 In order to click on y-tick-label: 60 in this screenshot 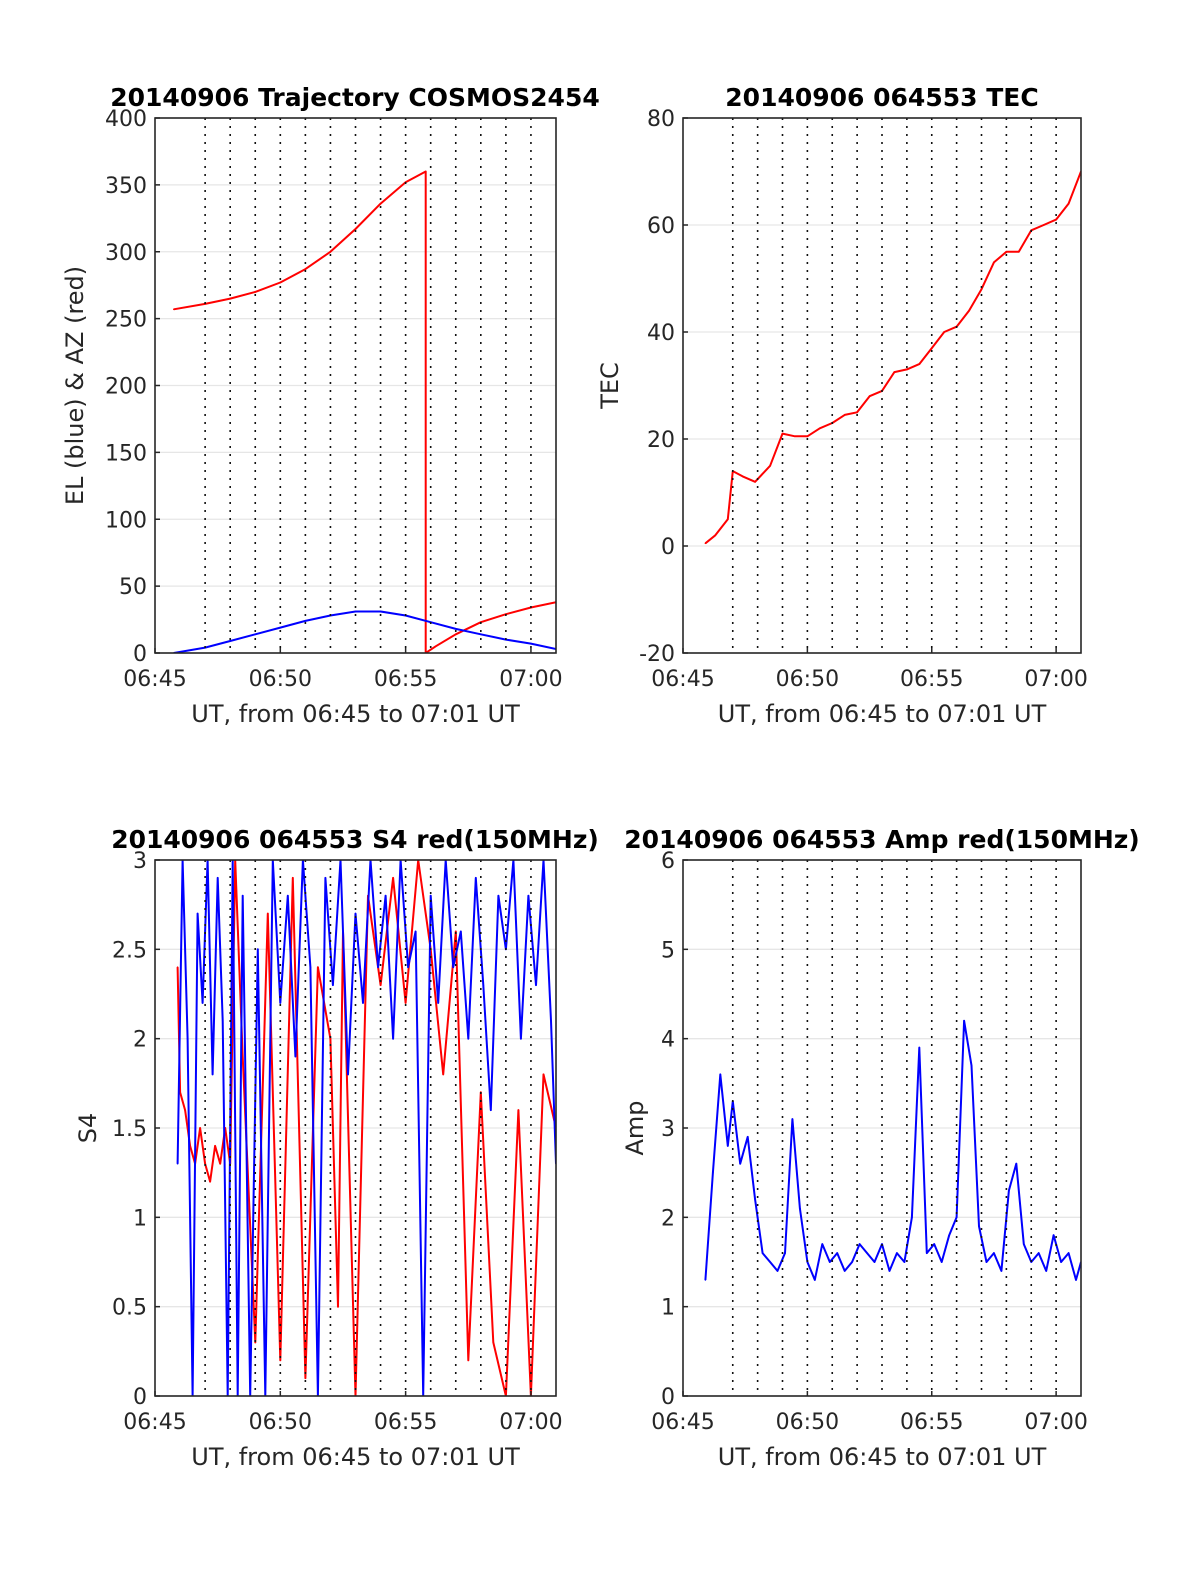, I will do `click(661, 226)`.